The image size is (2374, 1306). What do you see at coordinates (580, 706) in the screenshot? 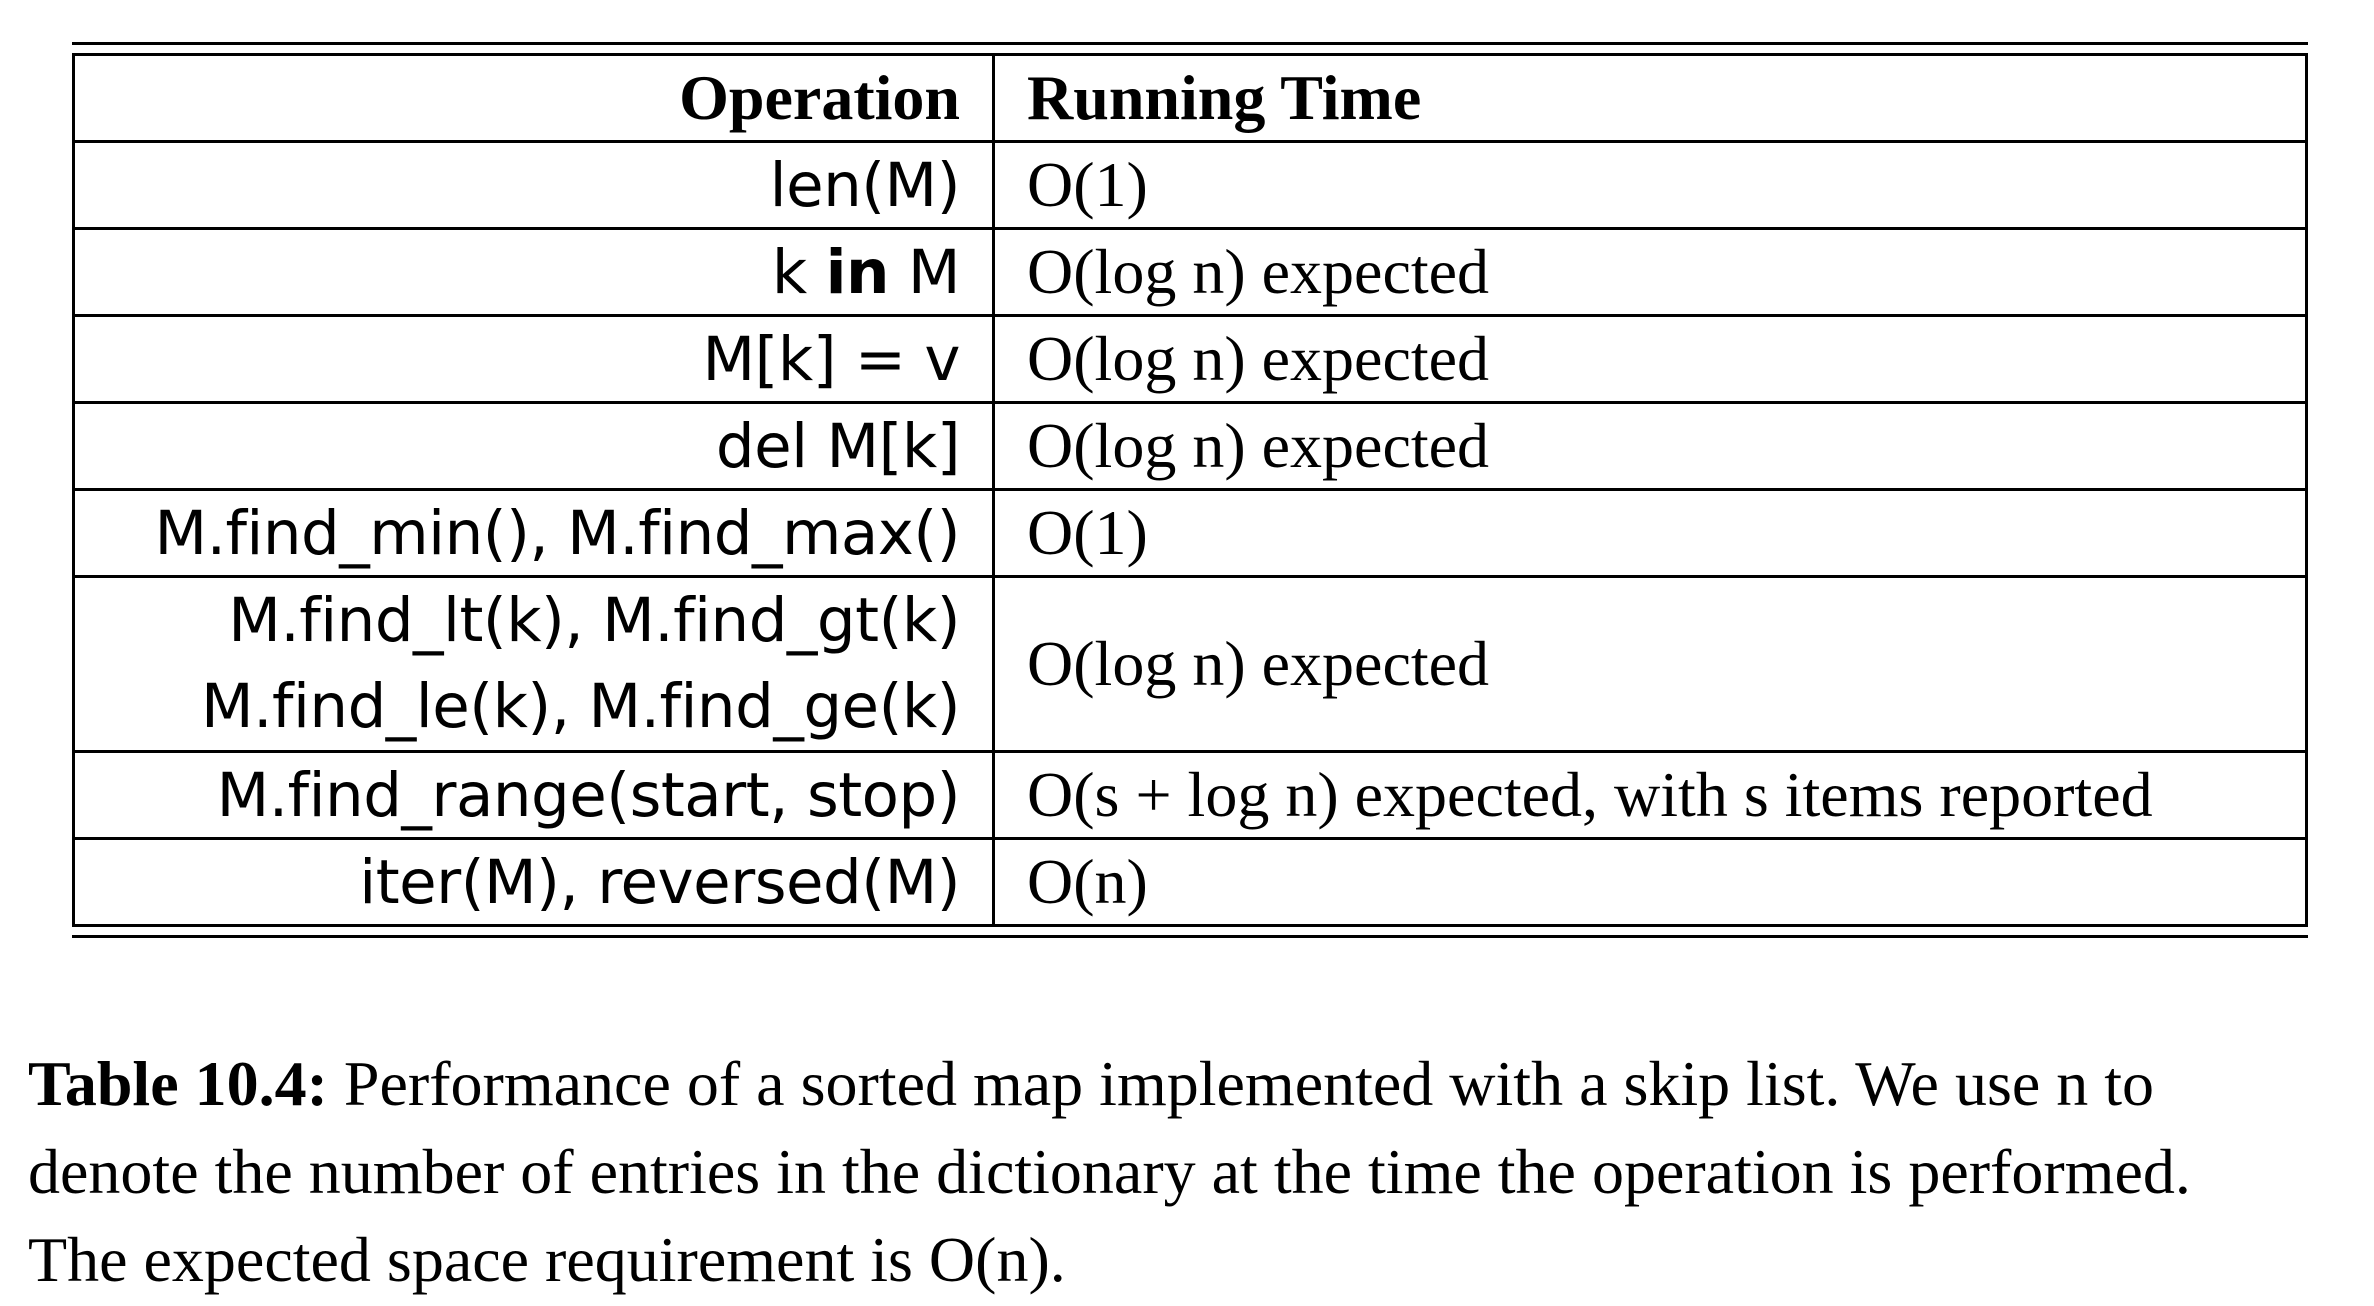
I see `operation-line: M.find_le(k), M.find_ge(k)` at bounding box center [580, 706].